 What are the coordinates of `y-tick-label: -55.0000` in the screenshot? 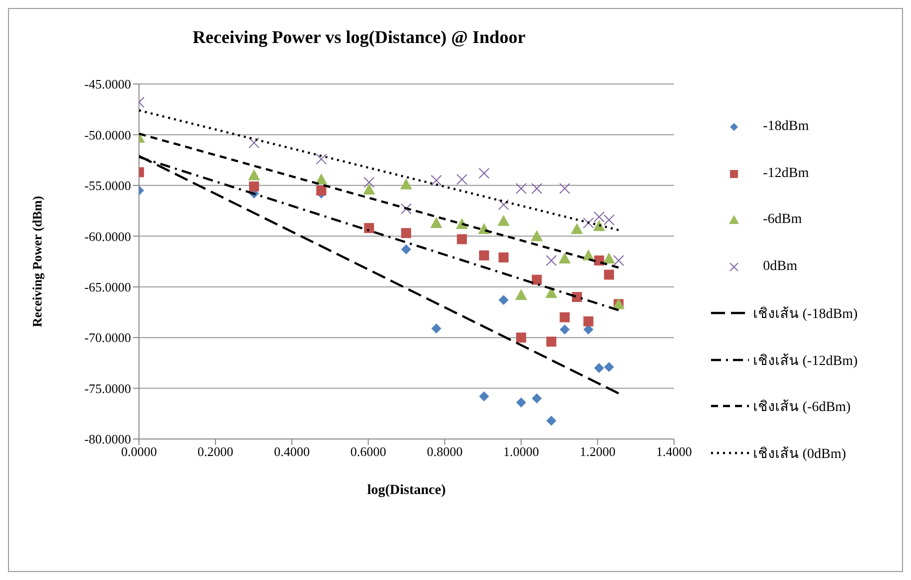 It's located at (107, 186).